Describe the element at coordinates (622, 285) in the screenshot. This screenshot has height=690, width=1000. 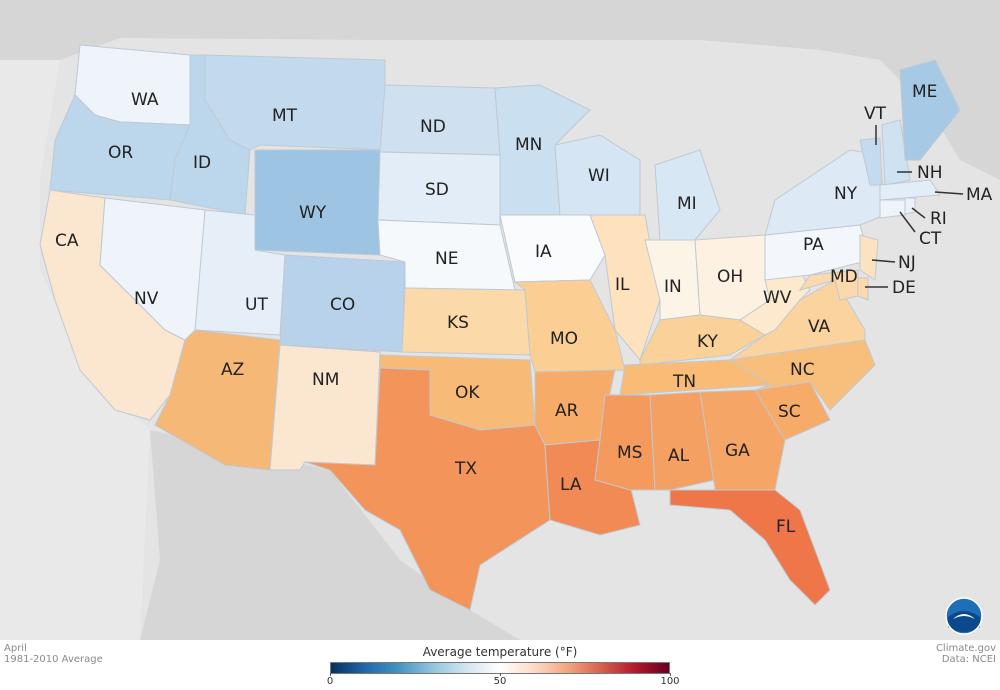
I see `label-IL: IL` at that location.